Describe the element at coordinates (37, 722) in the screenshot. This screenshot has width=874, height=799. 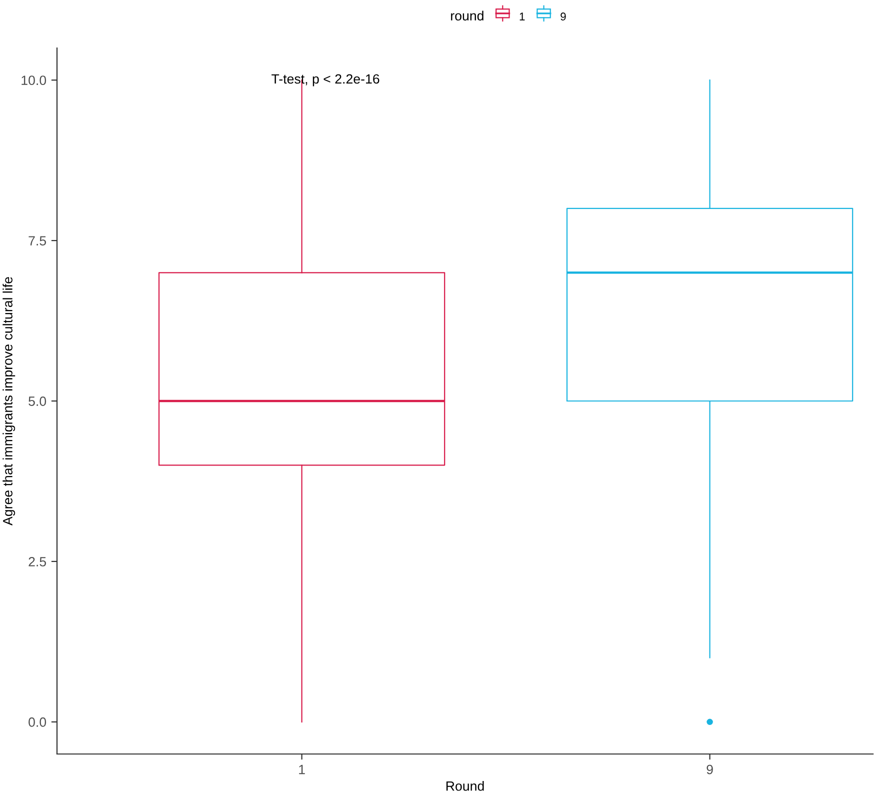
I see `y-tick-label: 0.0` at that location.